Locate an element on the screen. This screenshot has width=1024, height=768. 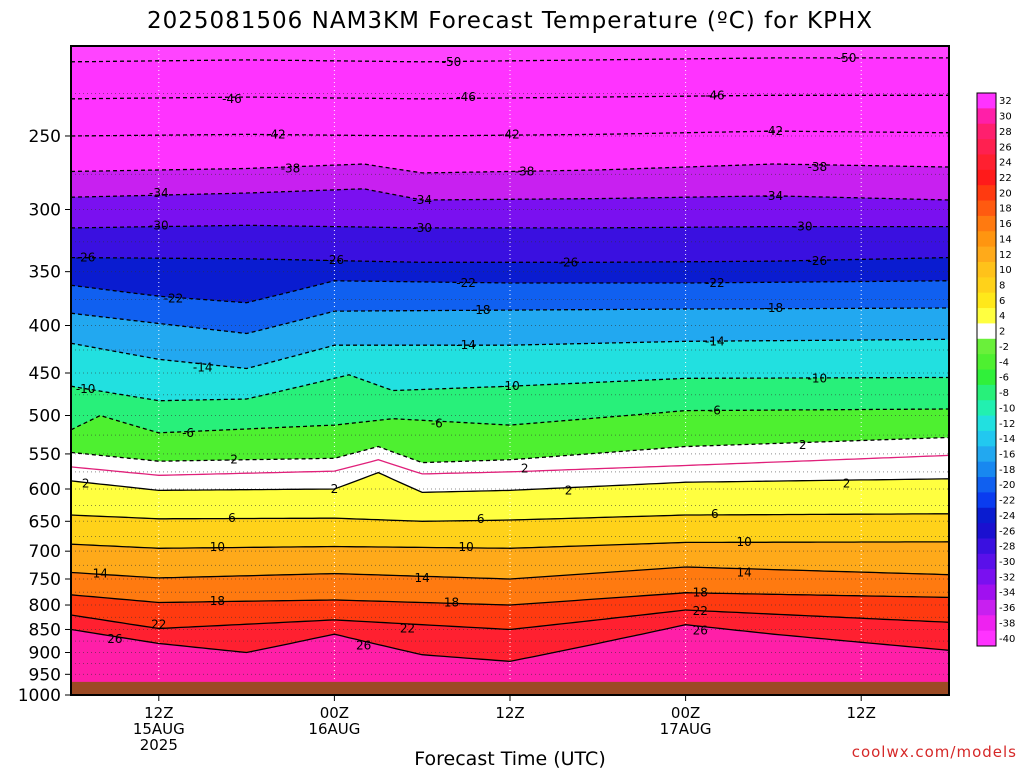
colorbar-tick-label: -30 is located at coordinates (1007, 562).